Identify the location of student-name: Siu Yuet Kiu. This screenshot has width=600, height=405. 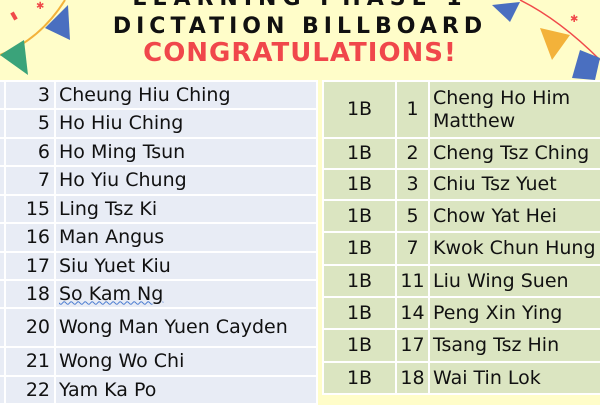
(186, 266).